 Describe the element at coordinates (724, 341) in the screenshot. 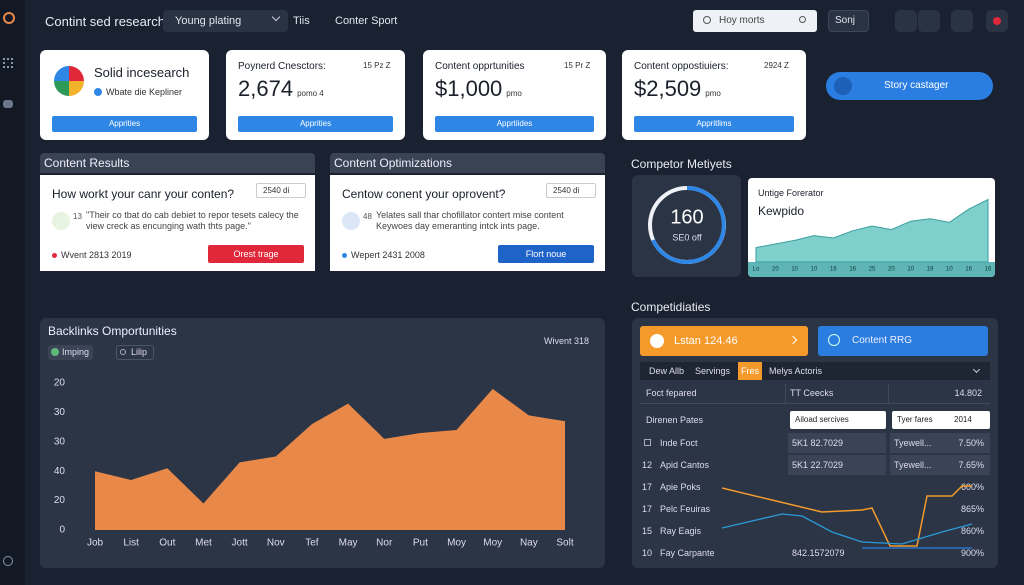

I see `orange-button: Lstan 124.46` at that location.